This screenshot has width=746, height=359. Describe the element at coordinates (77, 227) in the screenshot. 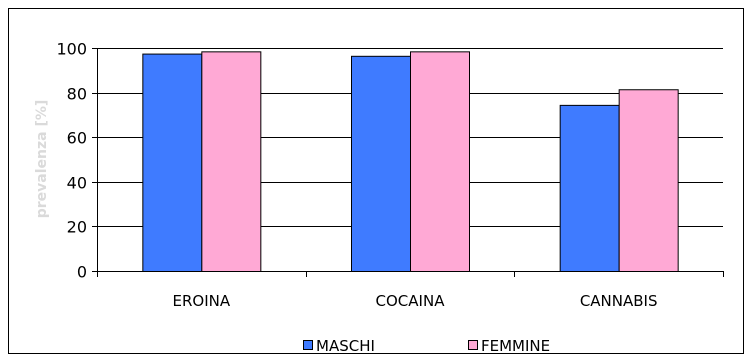

I see `y-tick-label: 20` at that location.